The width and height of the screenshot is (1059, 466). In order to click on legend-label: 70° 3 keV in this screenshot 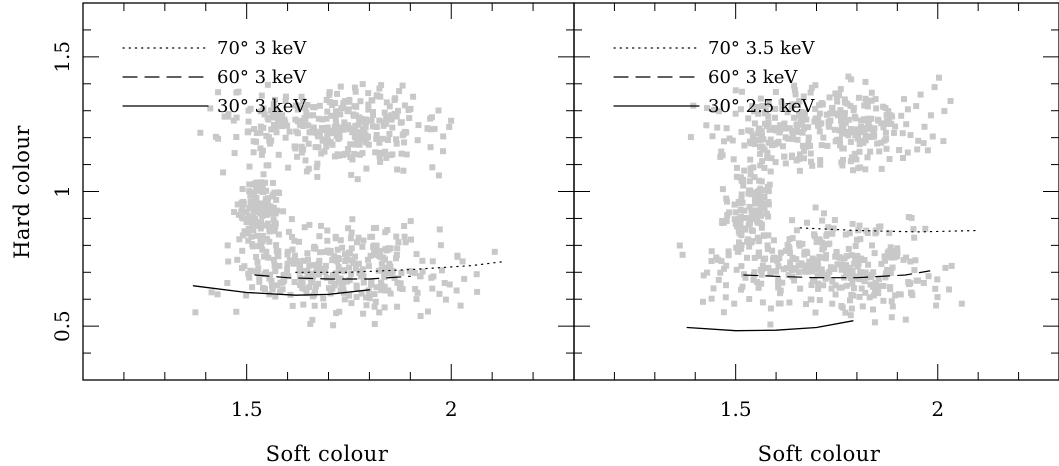, I will do `click(262, 48)`.